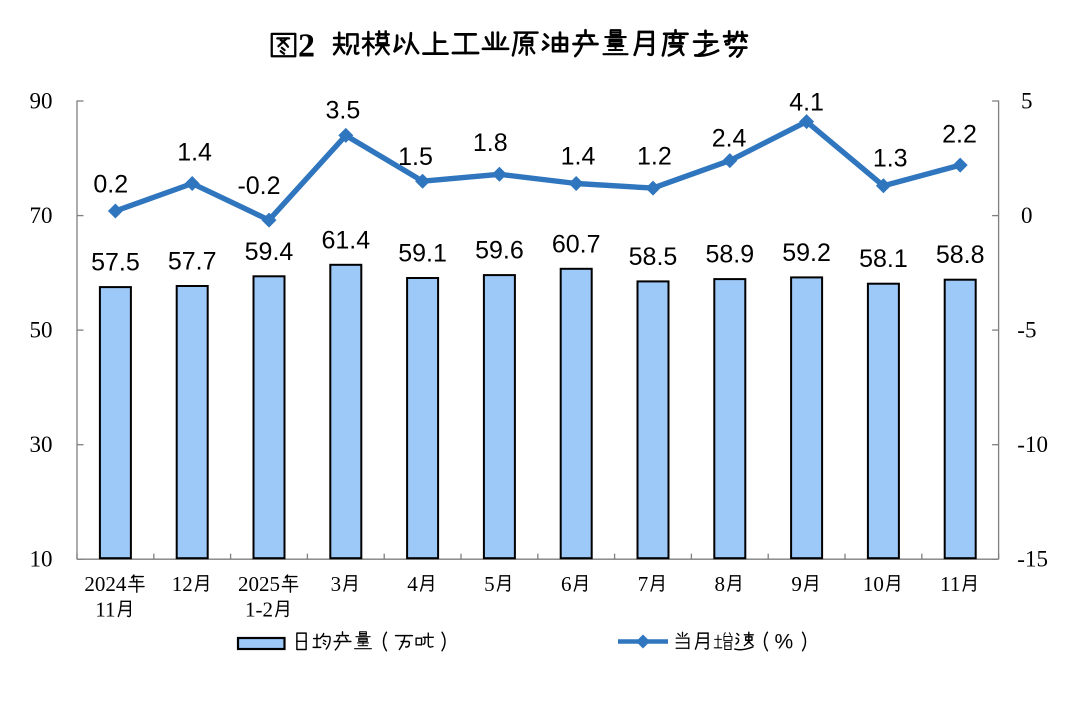  I want to click on svg-text: 59.4, so click(269, 252).